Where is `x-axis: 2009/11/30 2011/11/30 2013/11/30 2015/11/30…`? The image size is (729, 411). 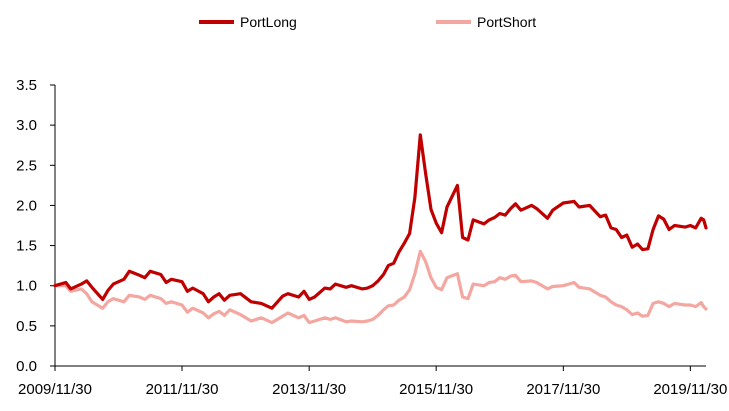 x-axis: 2009/11/30 2011/11/30 2013/11/30 2015/11/30… is located at coordinates (372, 381).